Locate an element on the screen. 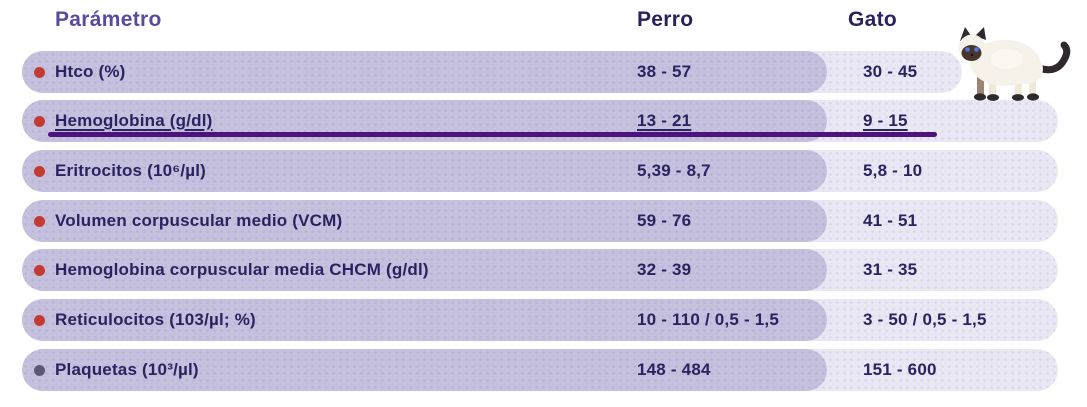 Image resolution: width=1087 pixels, height=407 pixels. column-header-dog: Perro is located at coordinates (665, 19).